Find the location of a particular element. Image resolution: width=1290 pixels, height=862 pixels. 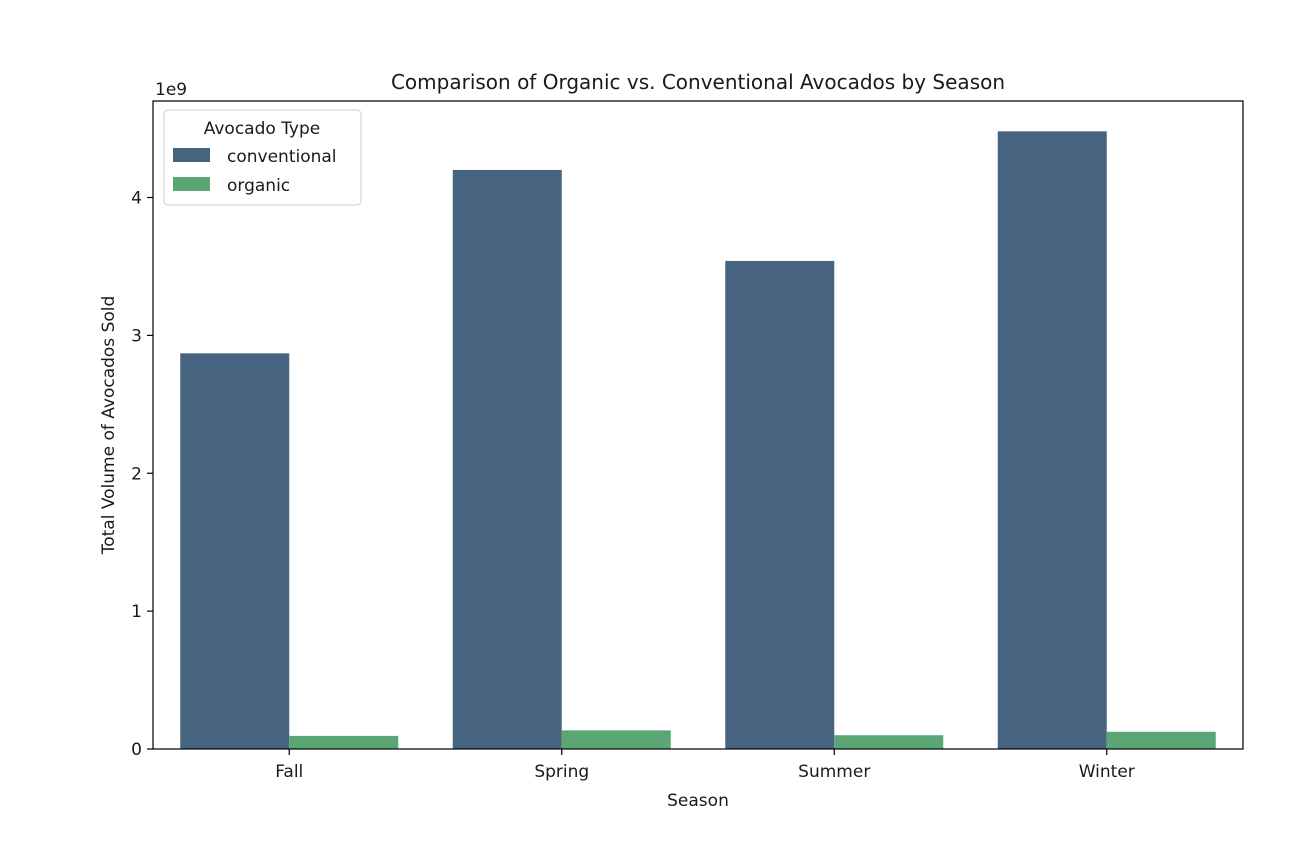

legend: Avocado Type conventional organic is located at coordinates (262, 157).